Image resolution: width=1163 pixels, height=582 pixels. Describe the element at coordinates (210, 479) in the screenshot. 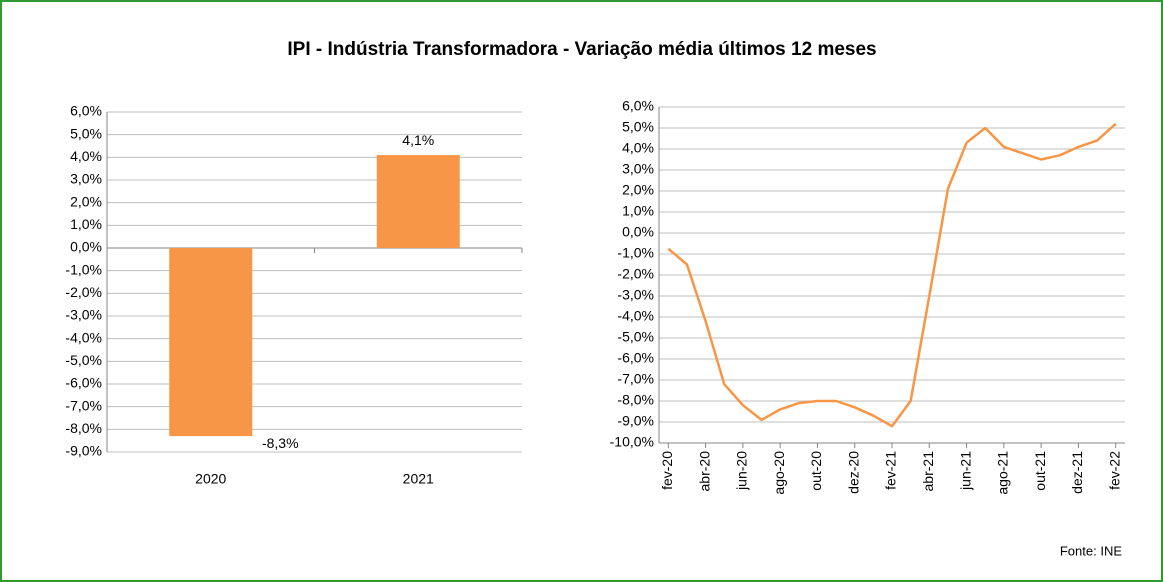

I see `x-tick-label: 2020` at that location.